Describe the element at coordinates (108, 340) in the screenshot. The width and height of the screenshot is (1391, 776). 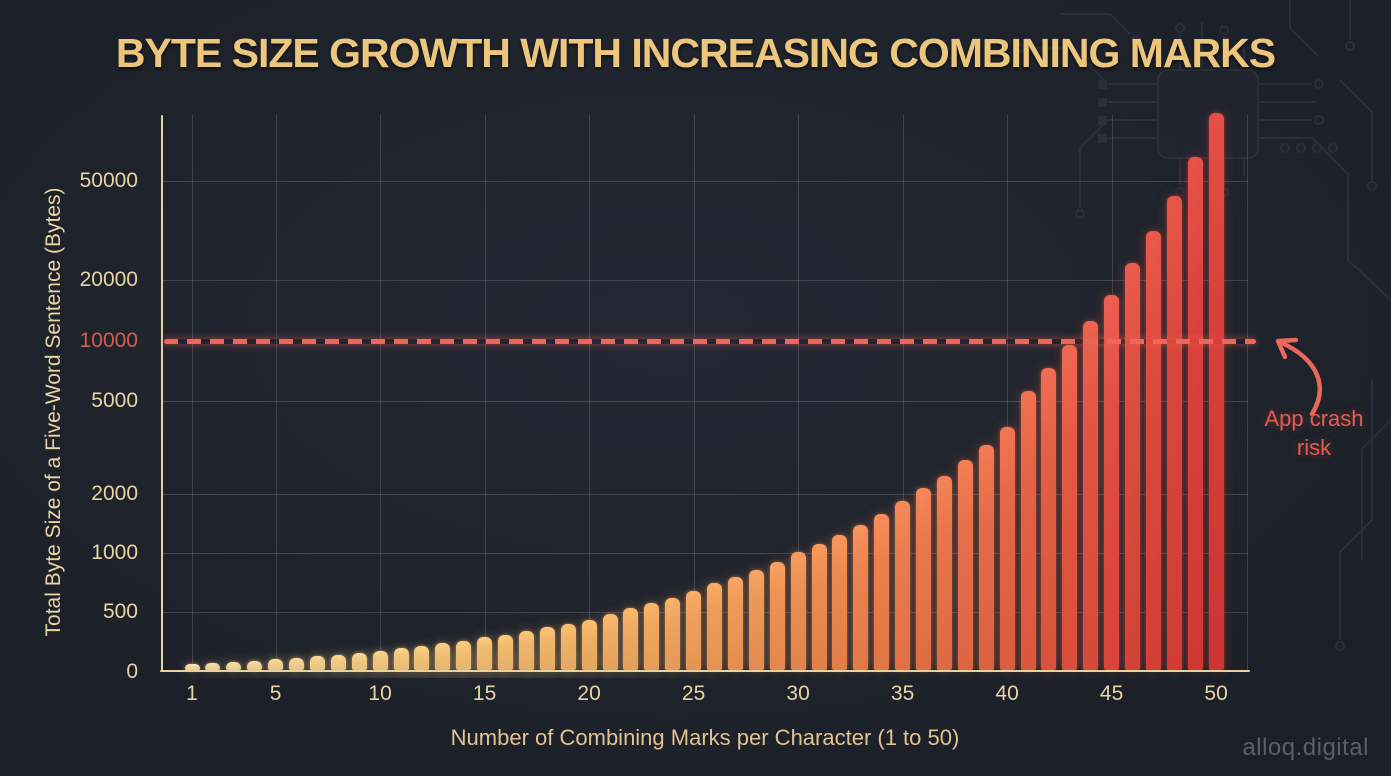
I see `y-tick-label-10000: 10000` at that location.